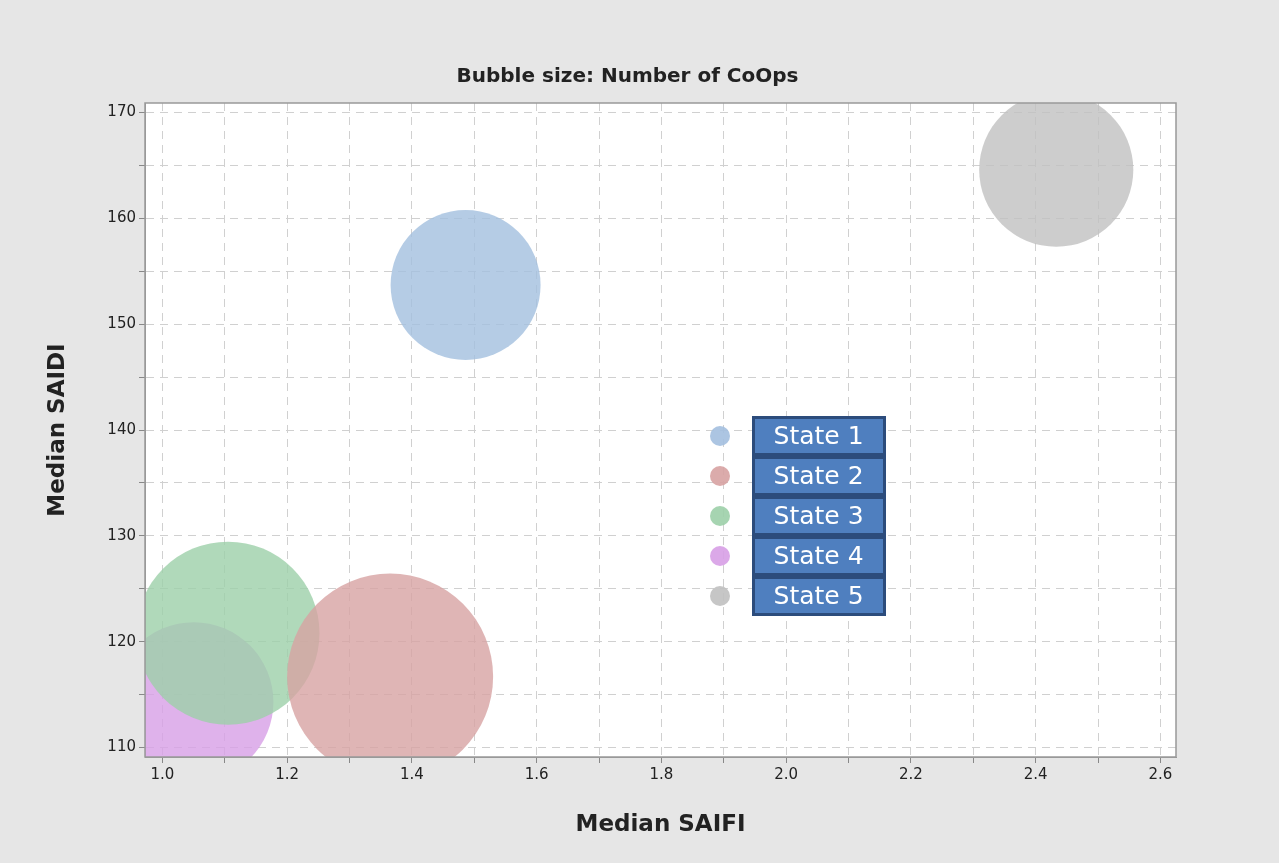 This screenshot has height=863, width=1279. What do you see at coordinates (121, 640) in the screenshot?
I see `y-tick-label: 120` at bounding box center [121, 640].